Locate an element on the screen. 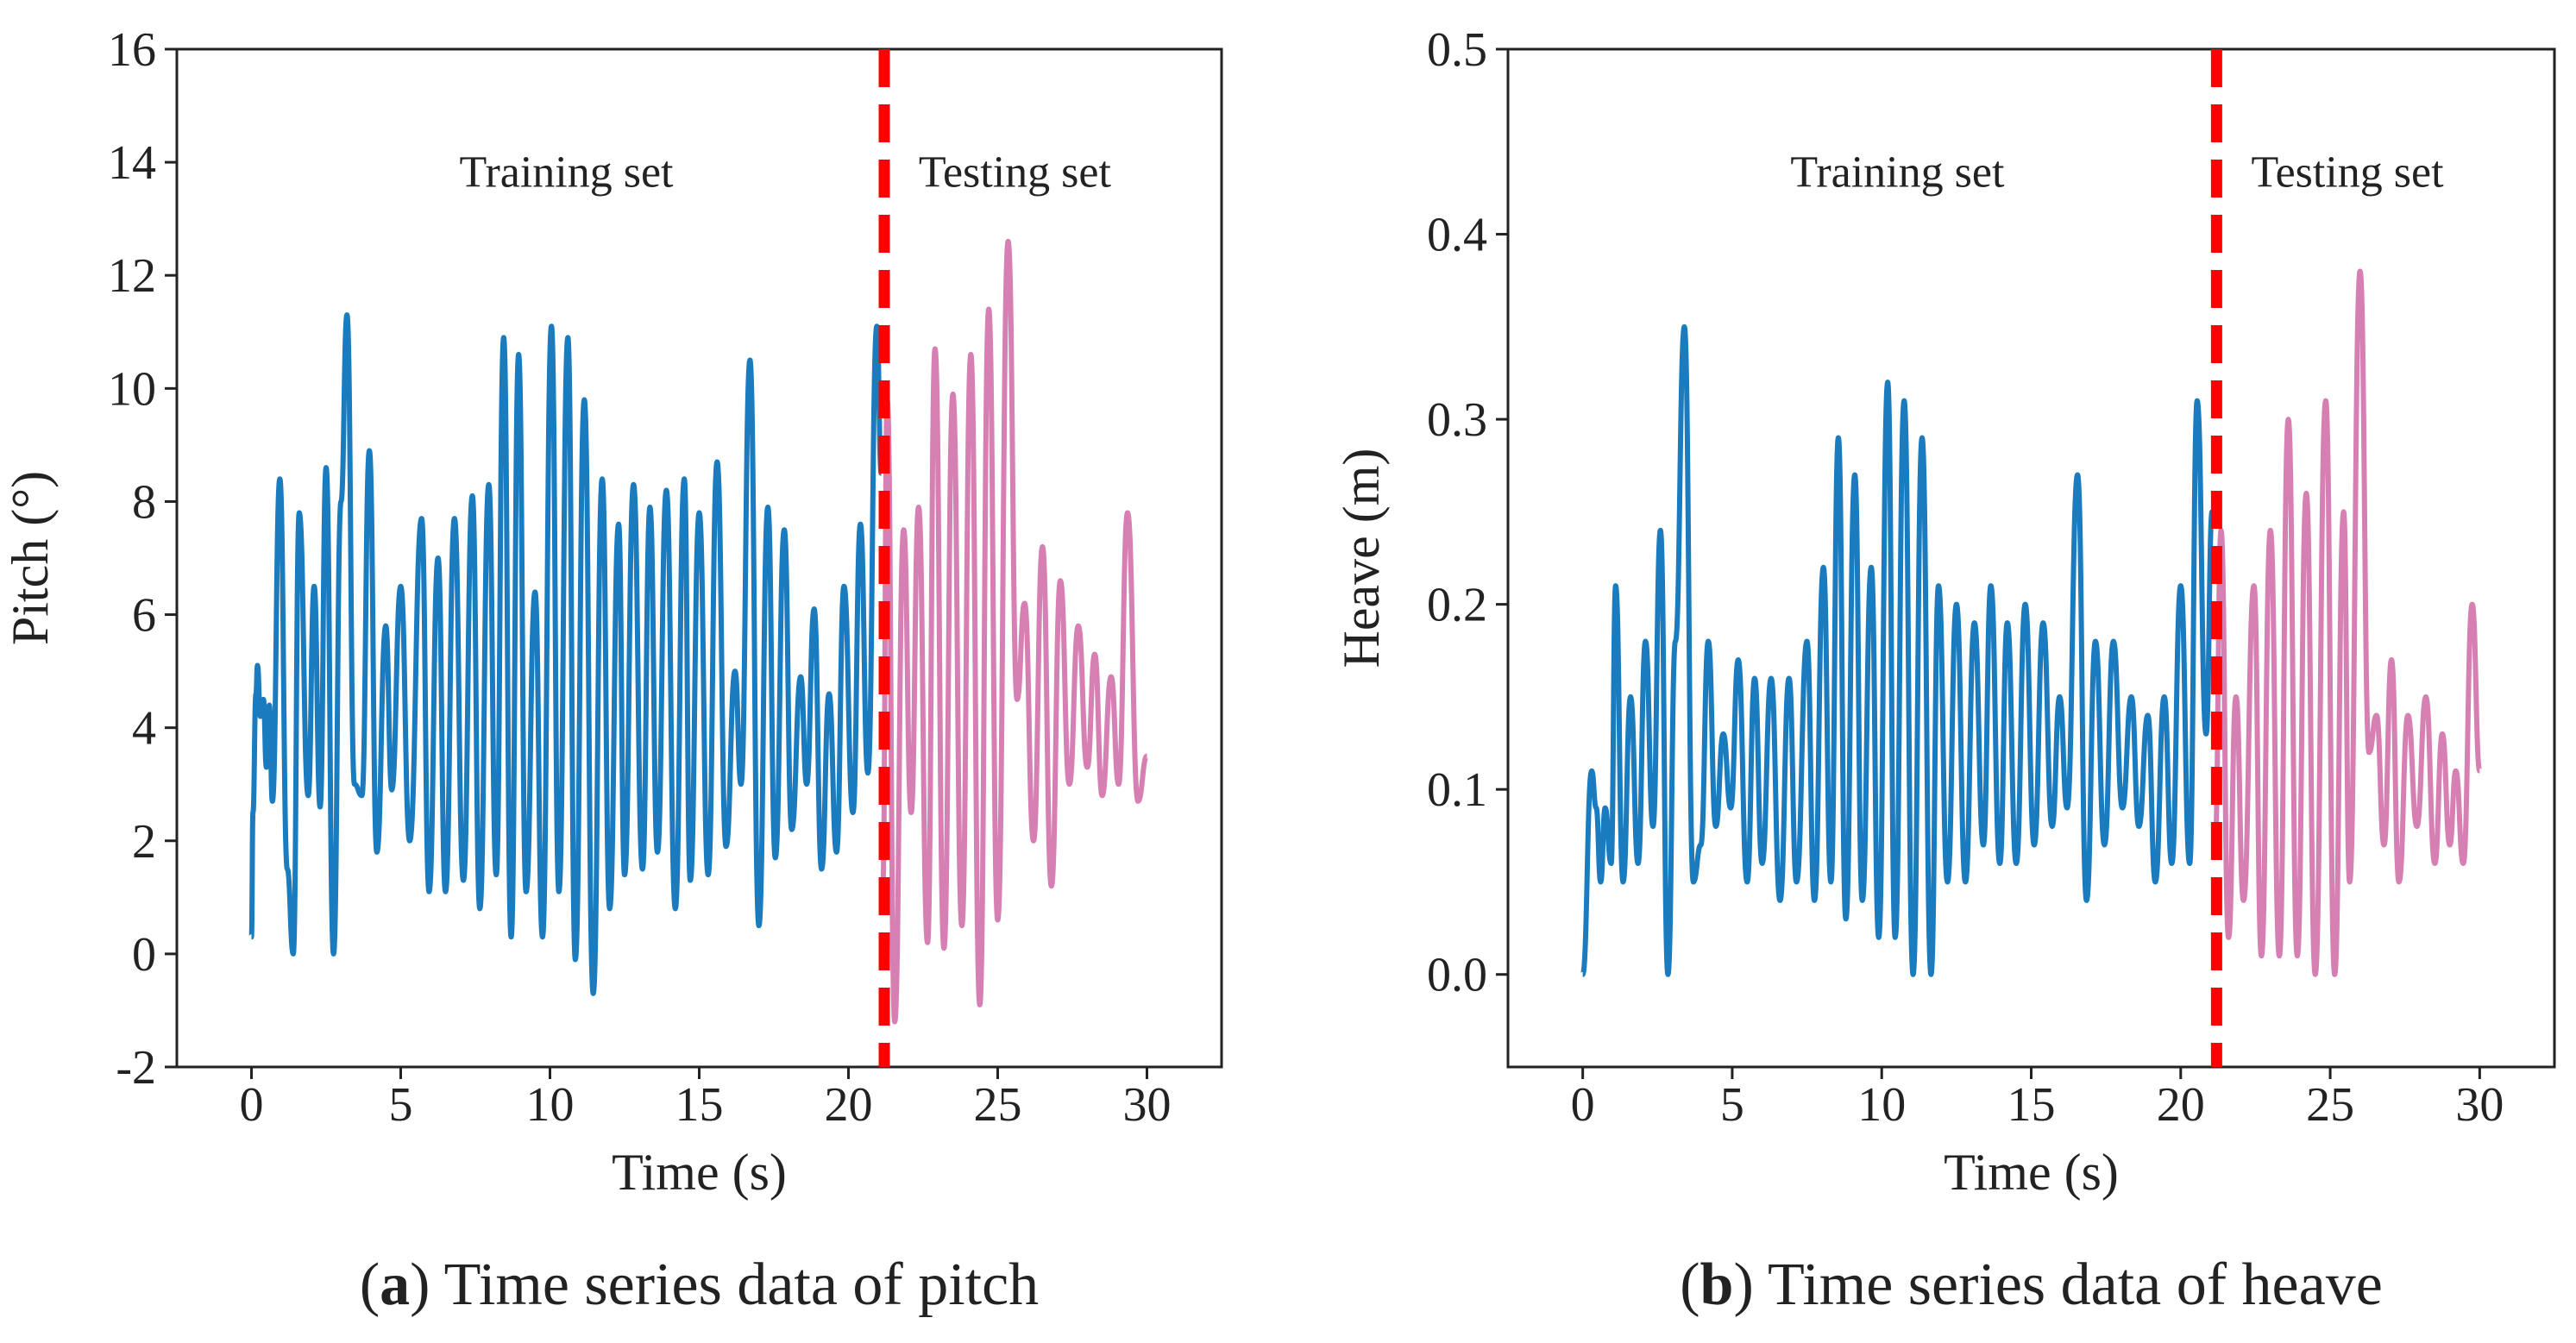  y-tick-label: 0.5 is located at coordinates (1457, 50).